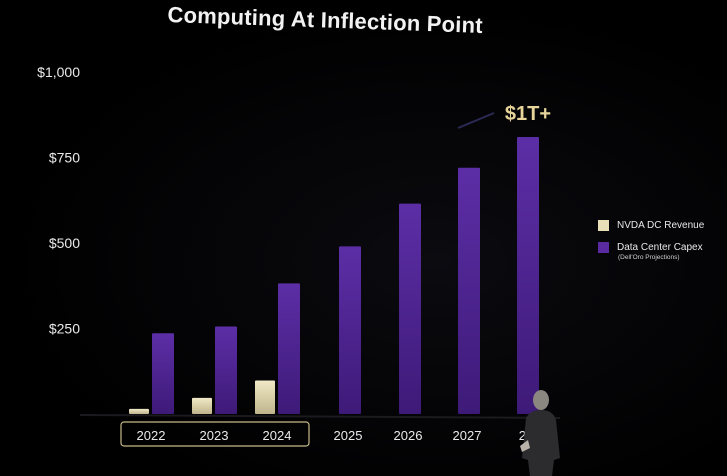 The height and width of the screenshot is (476, 727). What do you see at coordinates (202, 405) in the screenshot?
I see `bar-revenue-2023` at bounding box center [202, 405].